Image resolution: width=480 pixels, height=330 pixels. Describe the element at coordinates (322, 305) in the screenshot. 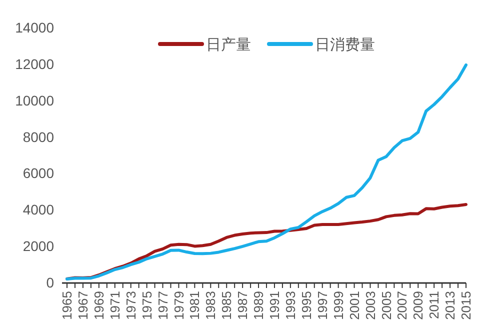

I see `x-tick-label: 1997` at that location.